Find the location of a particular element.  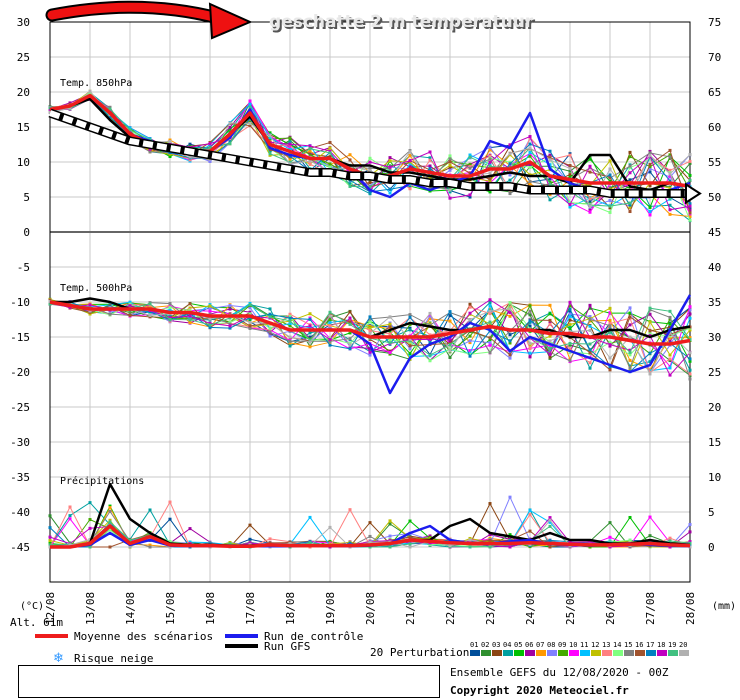

legend-perturbations-label: 20 Perturbations is located at coordinates (423, 652).